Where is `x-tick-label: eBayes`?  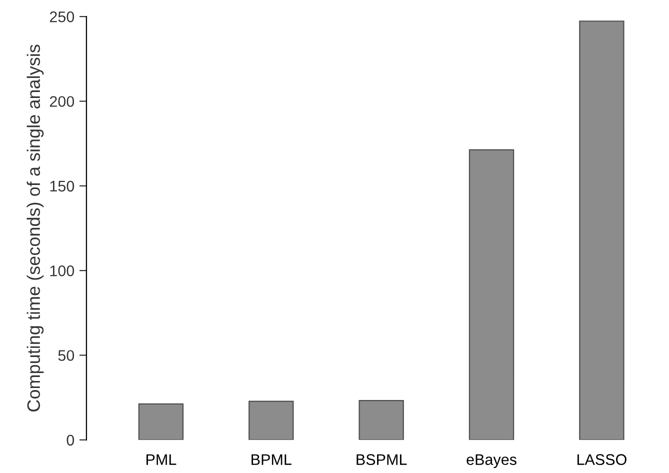 x-tick-label: eBayes is located at coordinates (491, 461).